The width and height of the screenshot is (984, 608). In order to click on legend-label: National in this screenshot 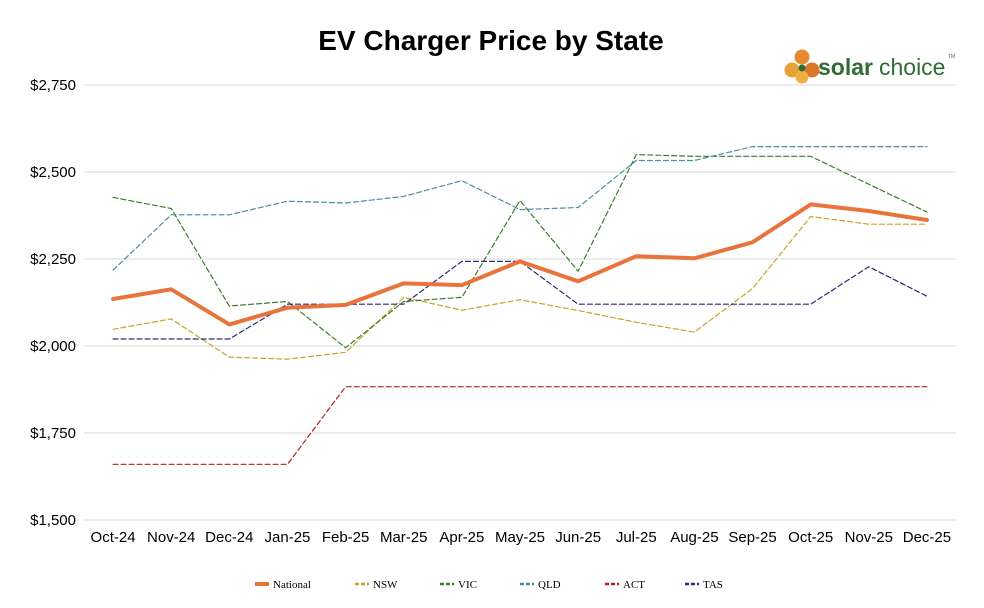, I will do `click(292, 585)`.